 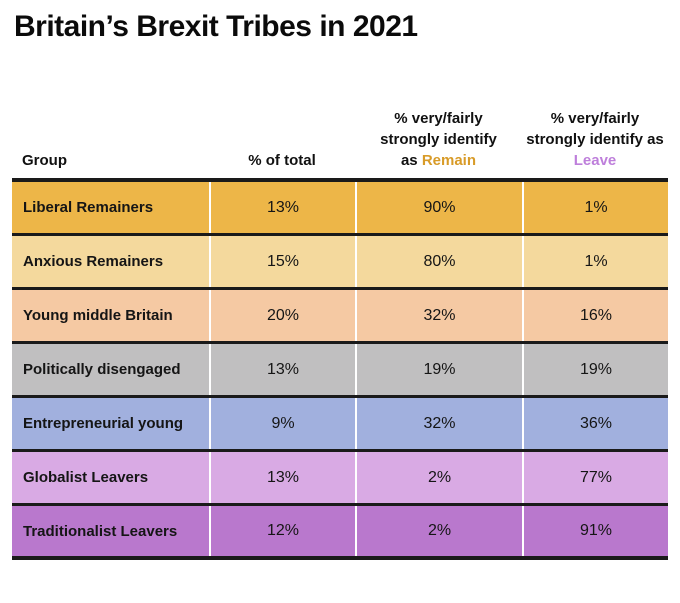 What do you see at coordinates (438, 207) in the screenshot?
I see `remain-cell: 90%` at bounding box center [438, 207].